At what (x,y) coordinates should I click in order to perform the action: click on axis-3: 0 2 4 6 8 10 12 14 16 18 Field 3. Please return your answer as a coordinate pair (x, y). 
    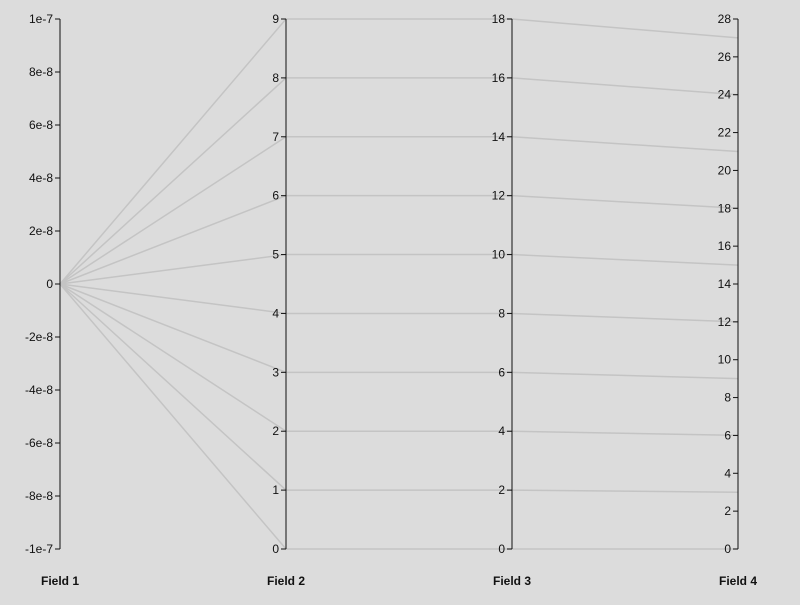
    Looking at the image, I should click on (512, 300).